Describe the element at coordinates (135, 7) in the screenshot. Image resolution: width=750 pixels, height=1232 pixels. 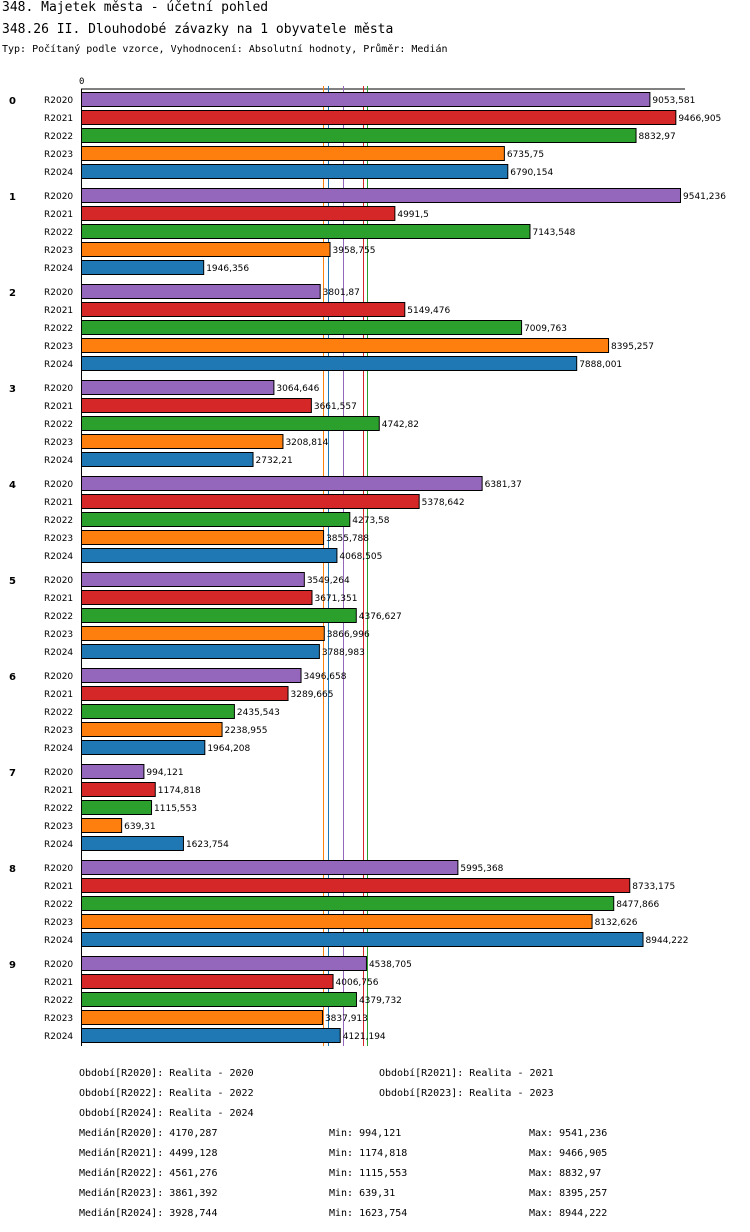
I see `page-title: 348. Majetek města - účetní pohled` at that location.